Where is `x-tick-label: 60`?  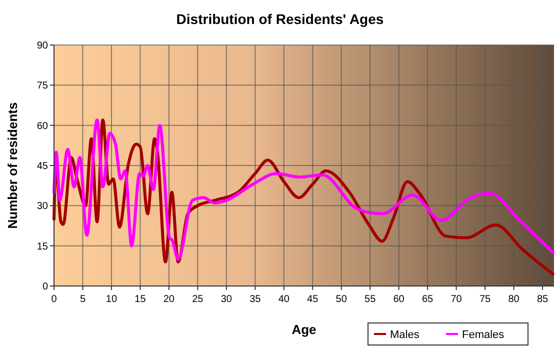
x-tick-label: 60 is located at coordinates (399, 299).